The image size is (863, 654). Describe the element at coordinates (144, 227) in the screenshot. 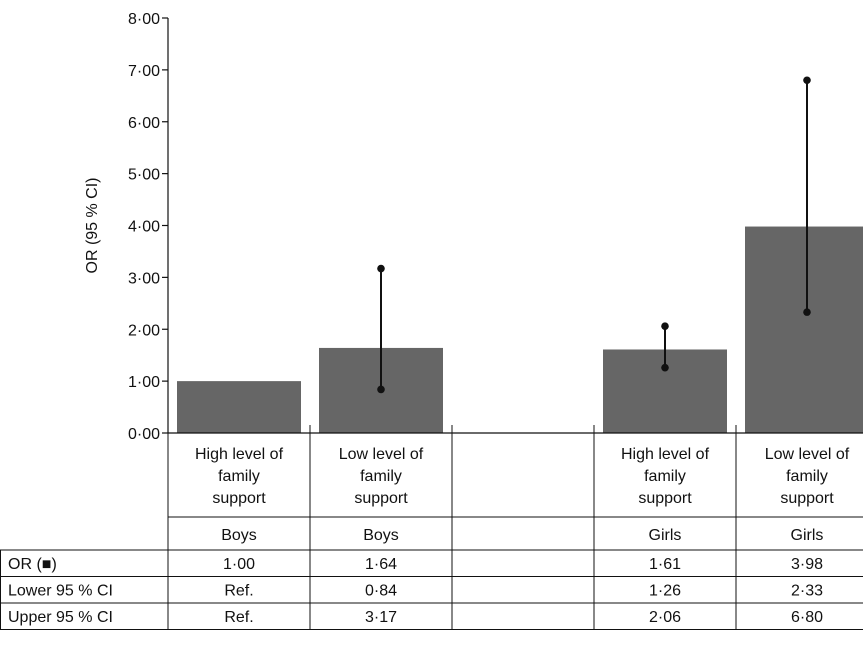

I see `y-tick-label: 4·00` at that location.